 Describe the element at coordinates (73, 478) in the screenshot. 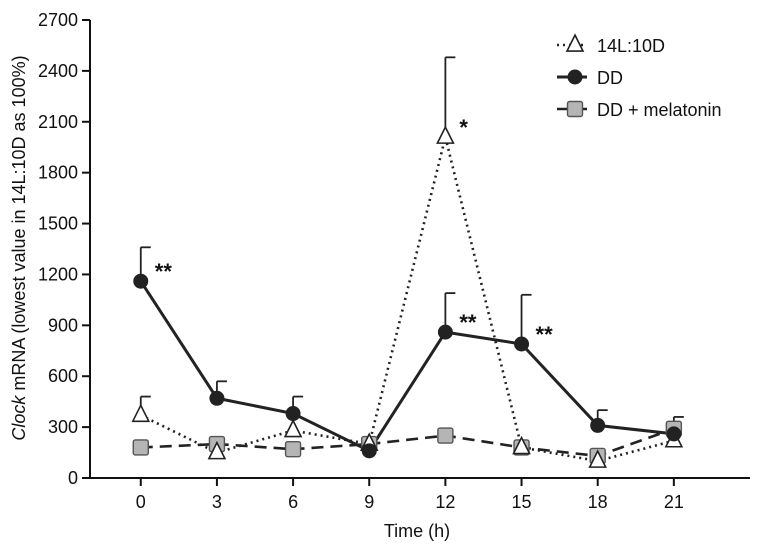

I see `y-tick-label: 0` at that location.